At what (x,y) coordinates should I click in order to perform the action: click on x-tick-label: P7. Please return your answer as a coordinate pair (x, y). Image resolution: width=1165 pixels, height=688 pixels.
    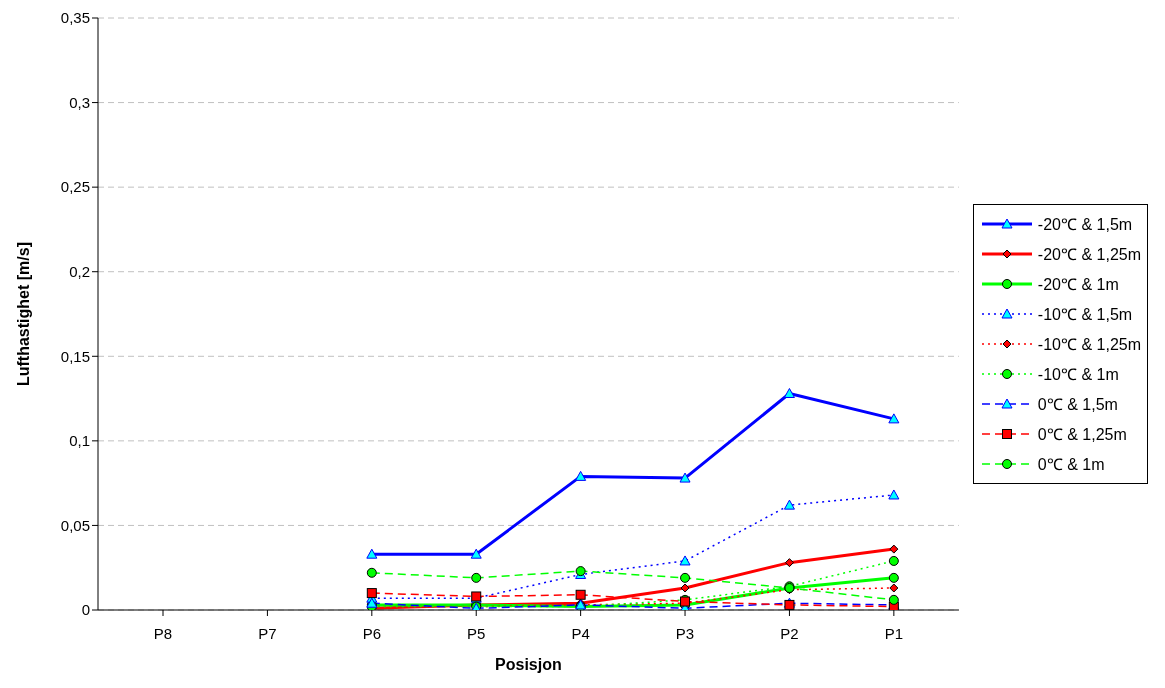
    Looking at the image, I should click on (267, 633).